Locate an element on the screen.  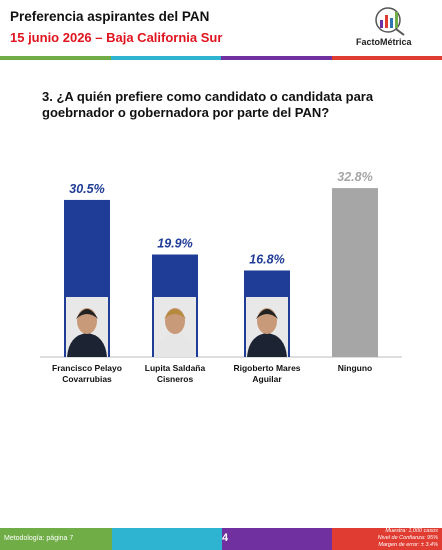
value-label: 16.8% is located at coordinates (266, 259).